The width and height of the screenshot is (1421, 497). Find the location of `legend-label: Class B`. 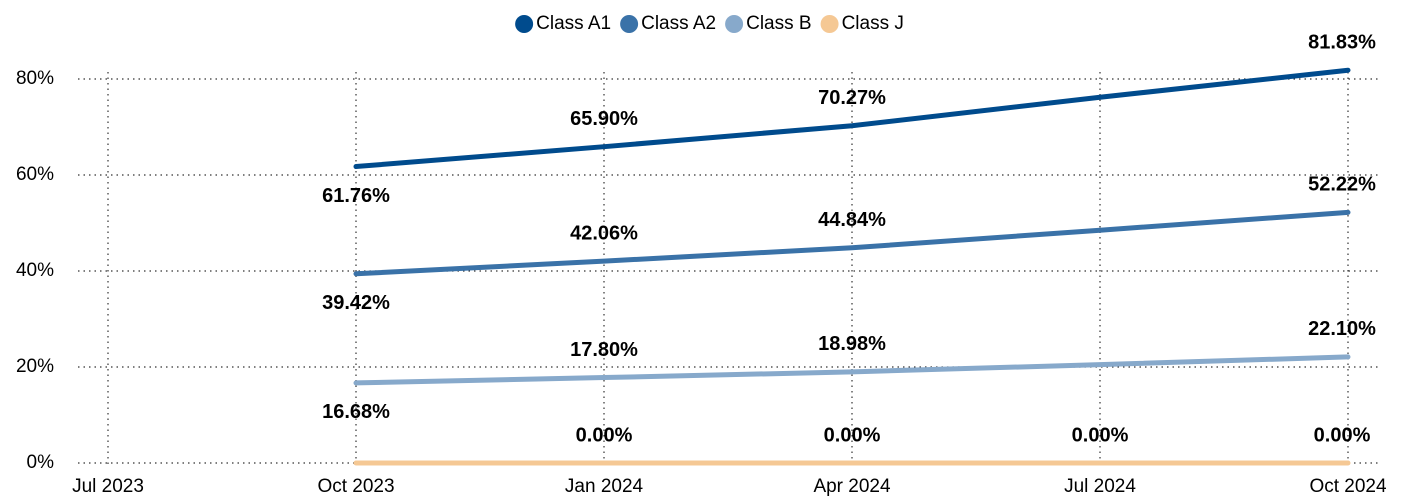

legend-label: Class B is located at coordinates (778, 23).